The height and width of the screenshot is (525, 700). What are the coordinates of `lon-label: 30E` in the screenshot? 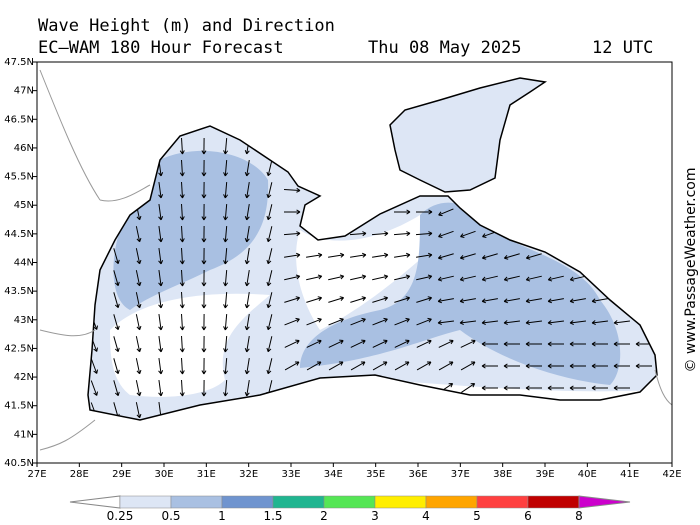 It's located at (163, 474).